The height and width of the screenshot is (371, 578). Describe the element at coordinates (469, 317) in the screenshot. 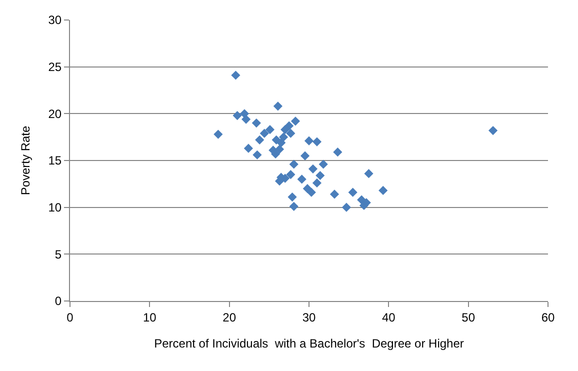

I see `x-tick-label: 50` at that location.